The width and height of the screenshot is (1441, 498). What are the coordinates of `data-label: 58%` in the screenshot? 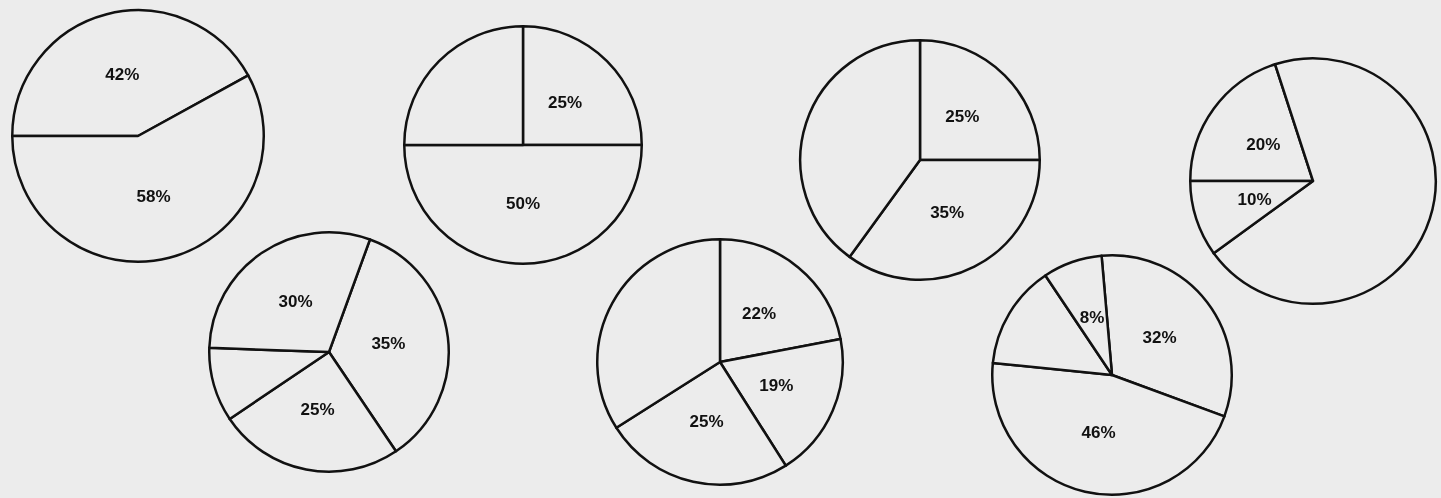 It's located at (153, 196).